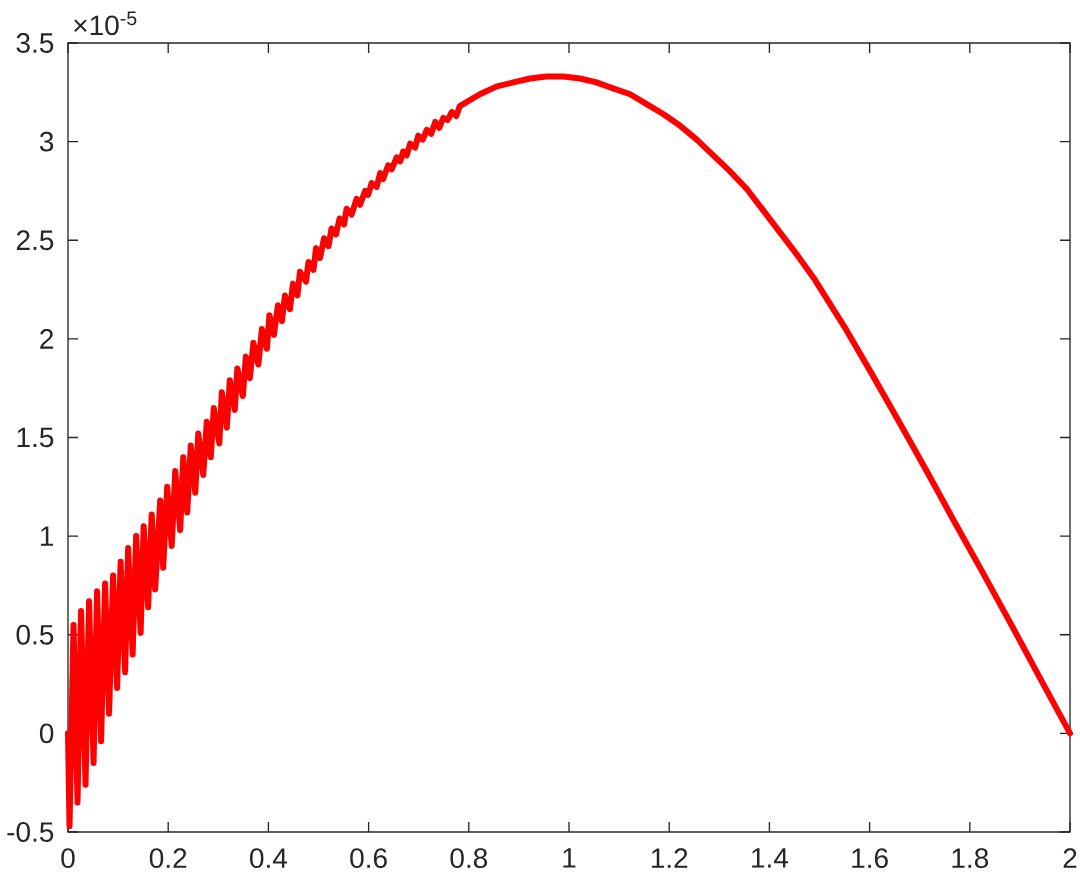 This screenshot has width=1080, height=884. I want to click on x-tick-label: 1.4, so click(770, 858).